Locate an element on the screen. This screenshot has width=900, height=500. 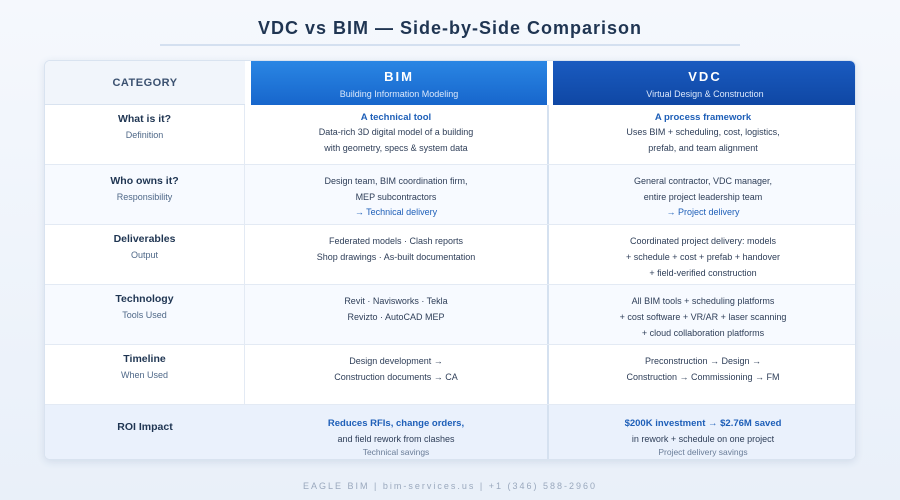
title-divider is located at coordinates (450, 45).